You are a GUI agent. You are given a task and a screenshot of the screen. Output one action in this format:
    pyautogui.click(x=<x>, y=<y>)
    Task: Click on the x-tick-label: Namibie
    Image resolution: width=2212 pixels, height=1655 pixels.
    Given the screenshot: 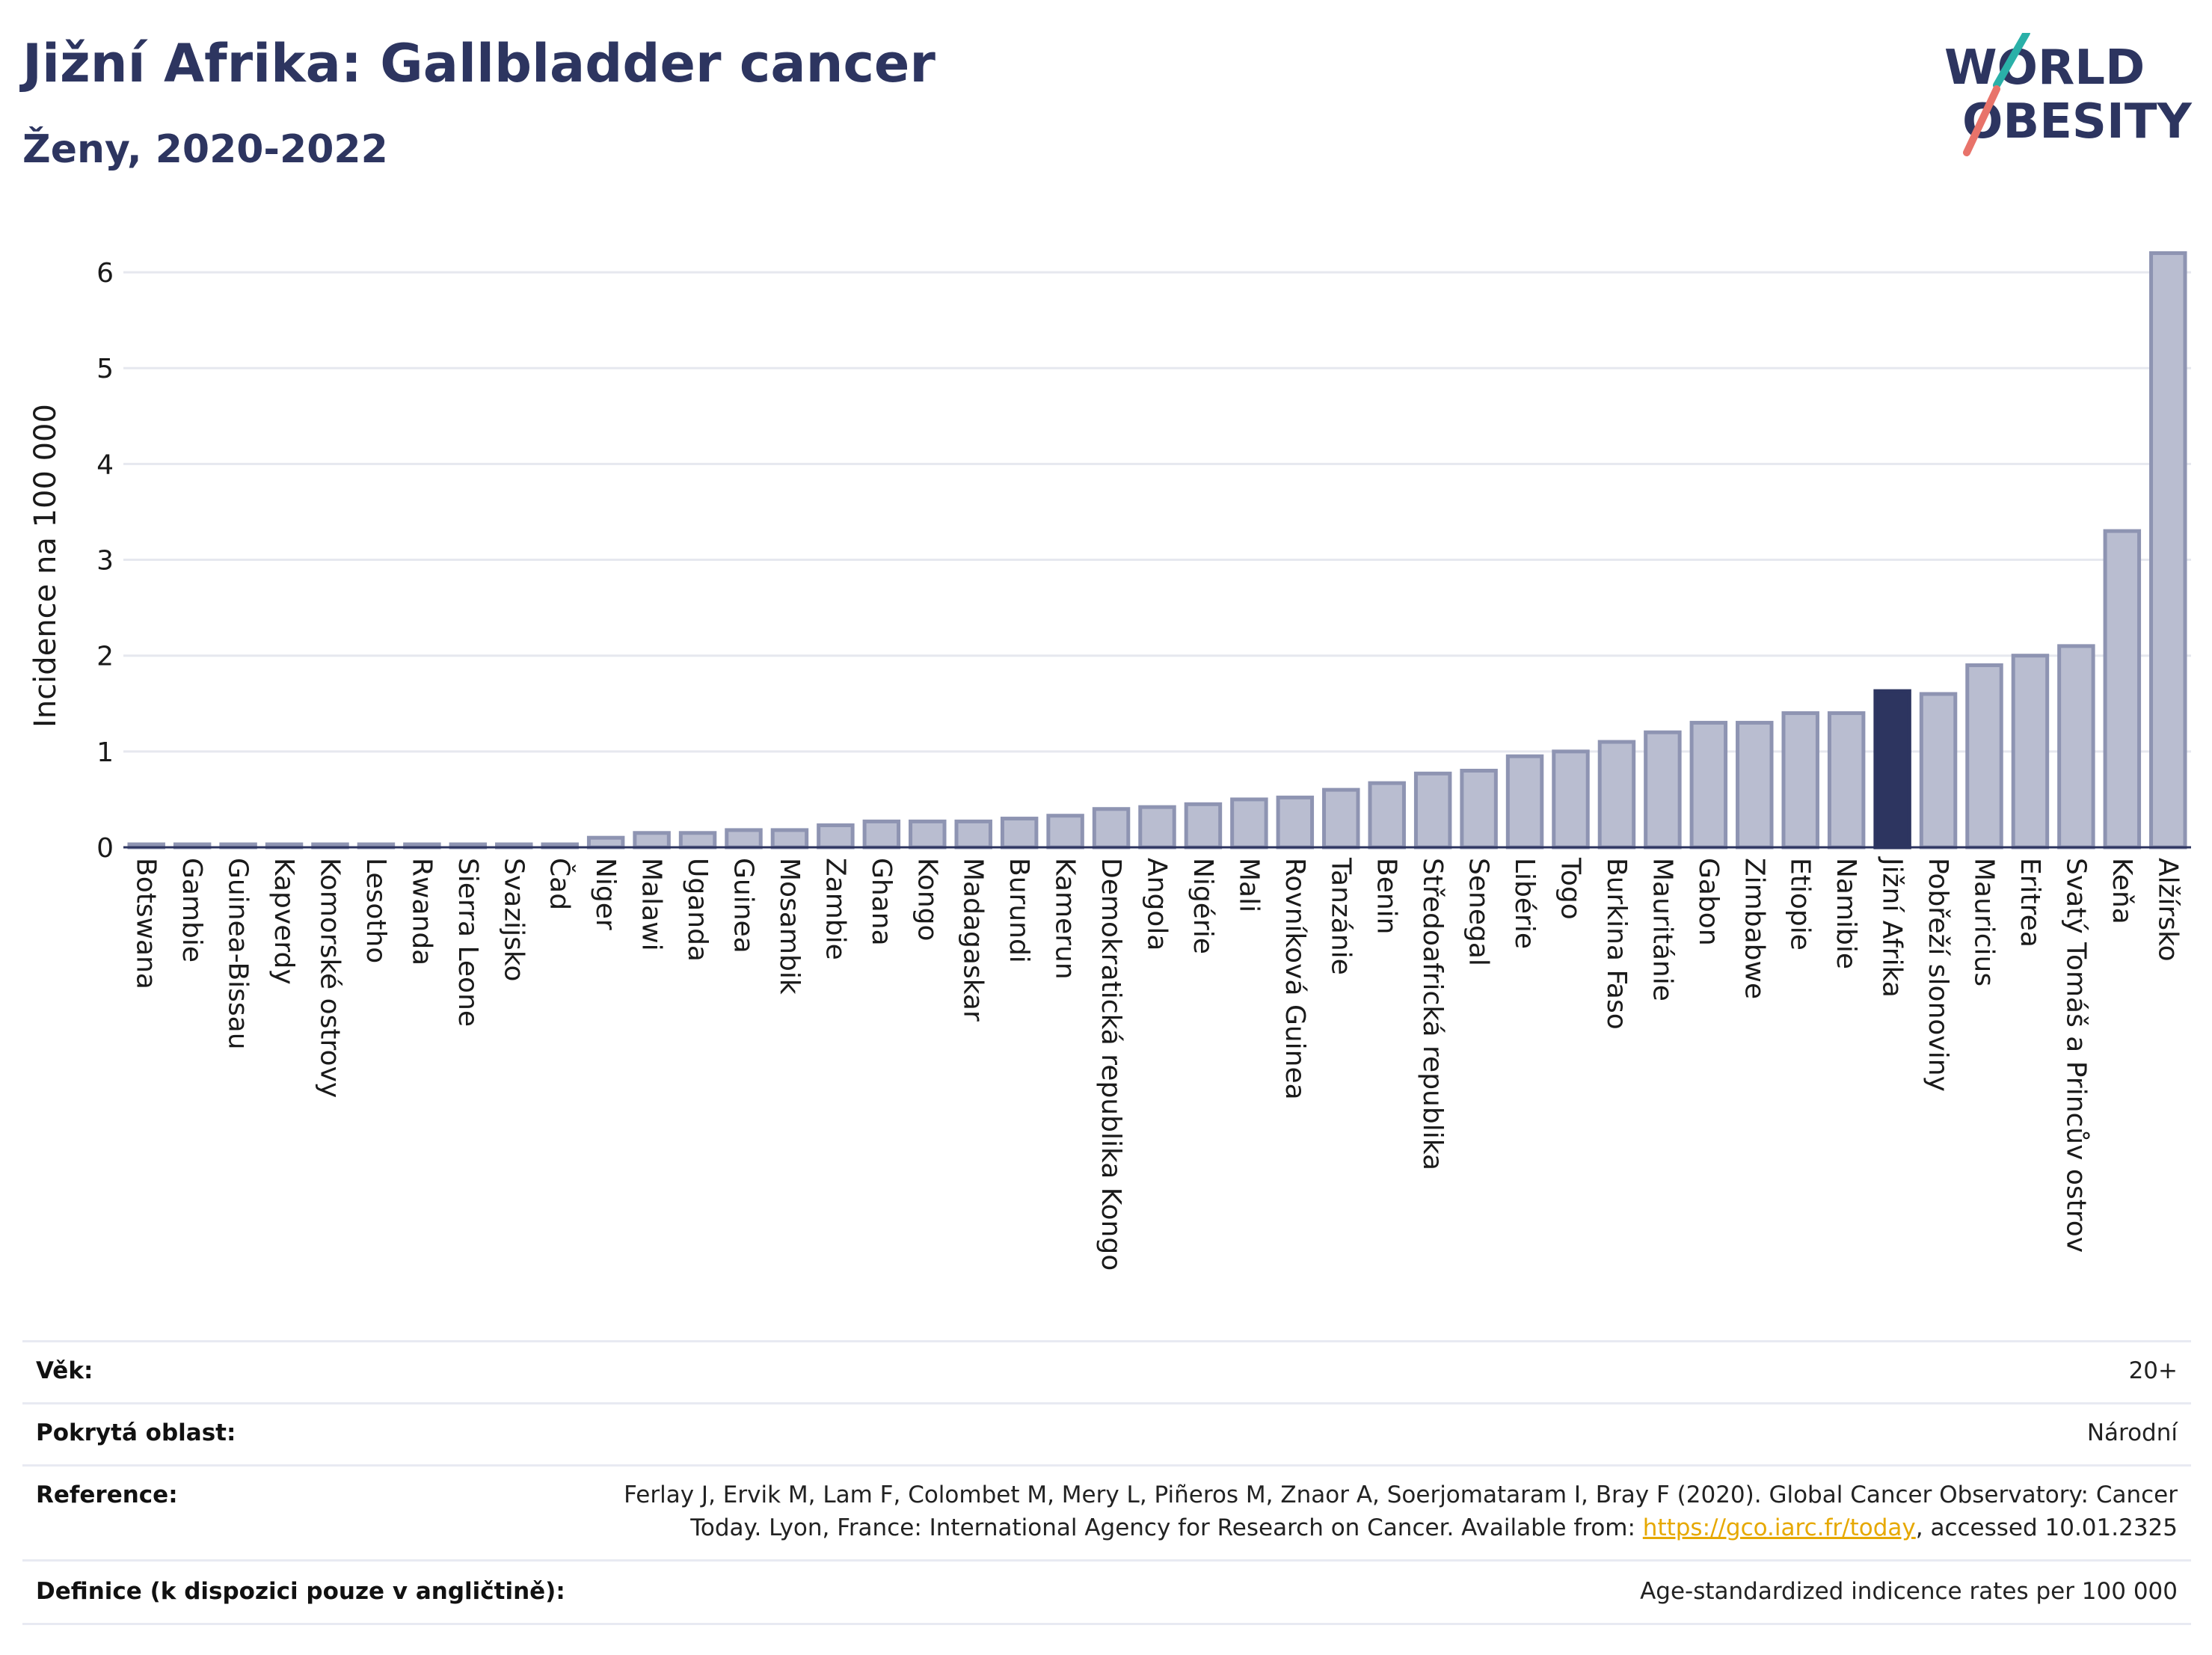 What is the action you would take?
    pyautogui.click(x=1846, y=913)
    